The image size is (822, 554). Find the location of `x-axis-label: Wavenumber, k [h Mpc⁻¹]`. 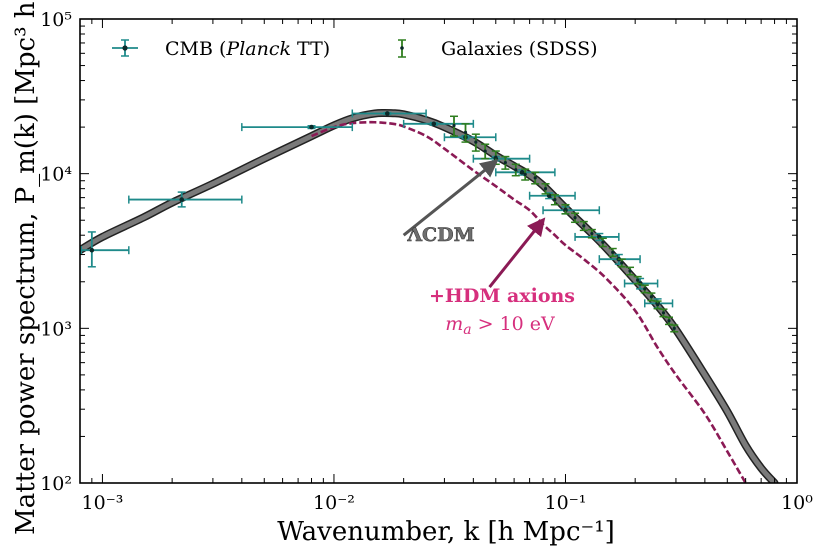

x-axis-label: Wavenumber, k [h Mpc⁻¹] is located at coordinates (446, 532).